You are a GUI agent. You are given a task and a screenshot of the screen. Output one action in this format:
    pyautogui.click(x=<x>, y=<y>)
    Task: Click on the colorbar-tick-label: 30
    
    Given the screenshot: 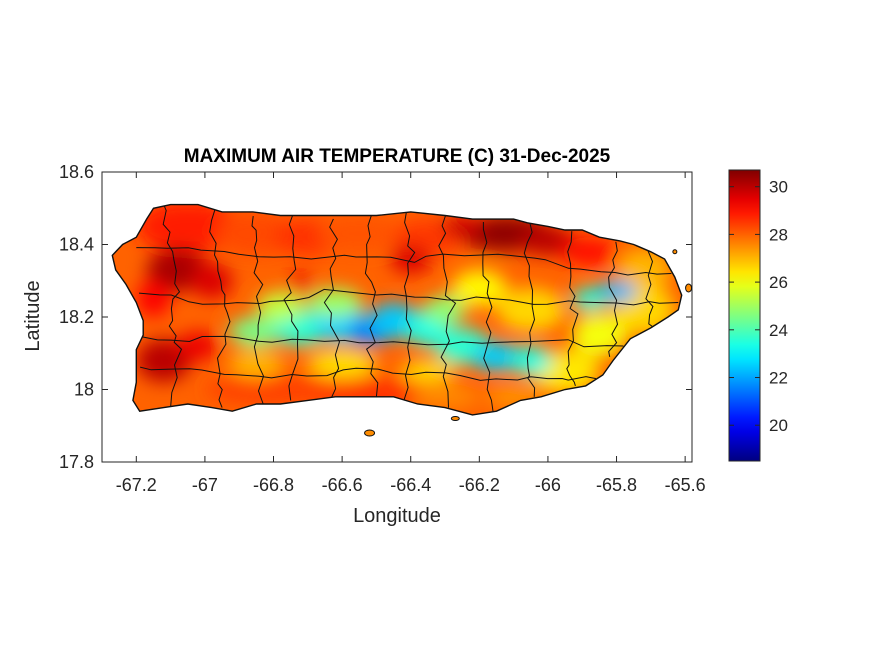 What is the action you would take?
    pyautogui.click(x=778, y=187)
    